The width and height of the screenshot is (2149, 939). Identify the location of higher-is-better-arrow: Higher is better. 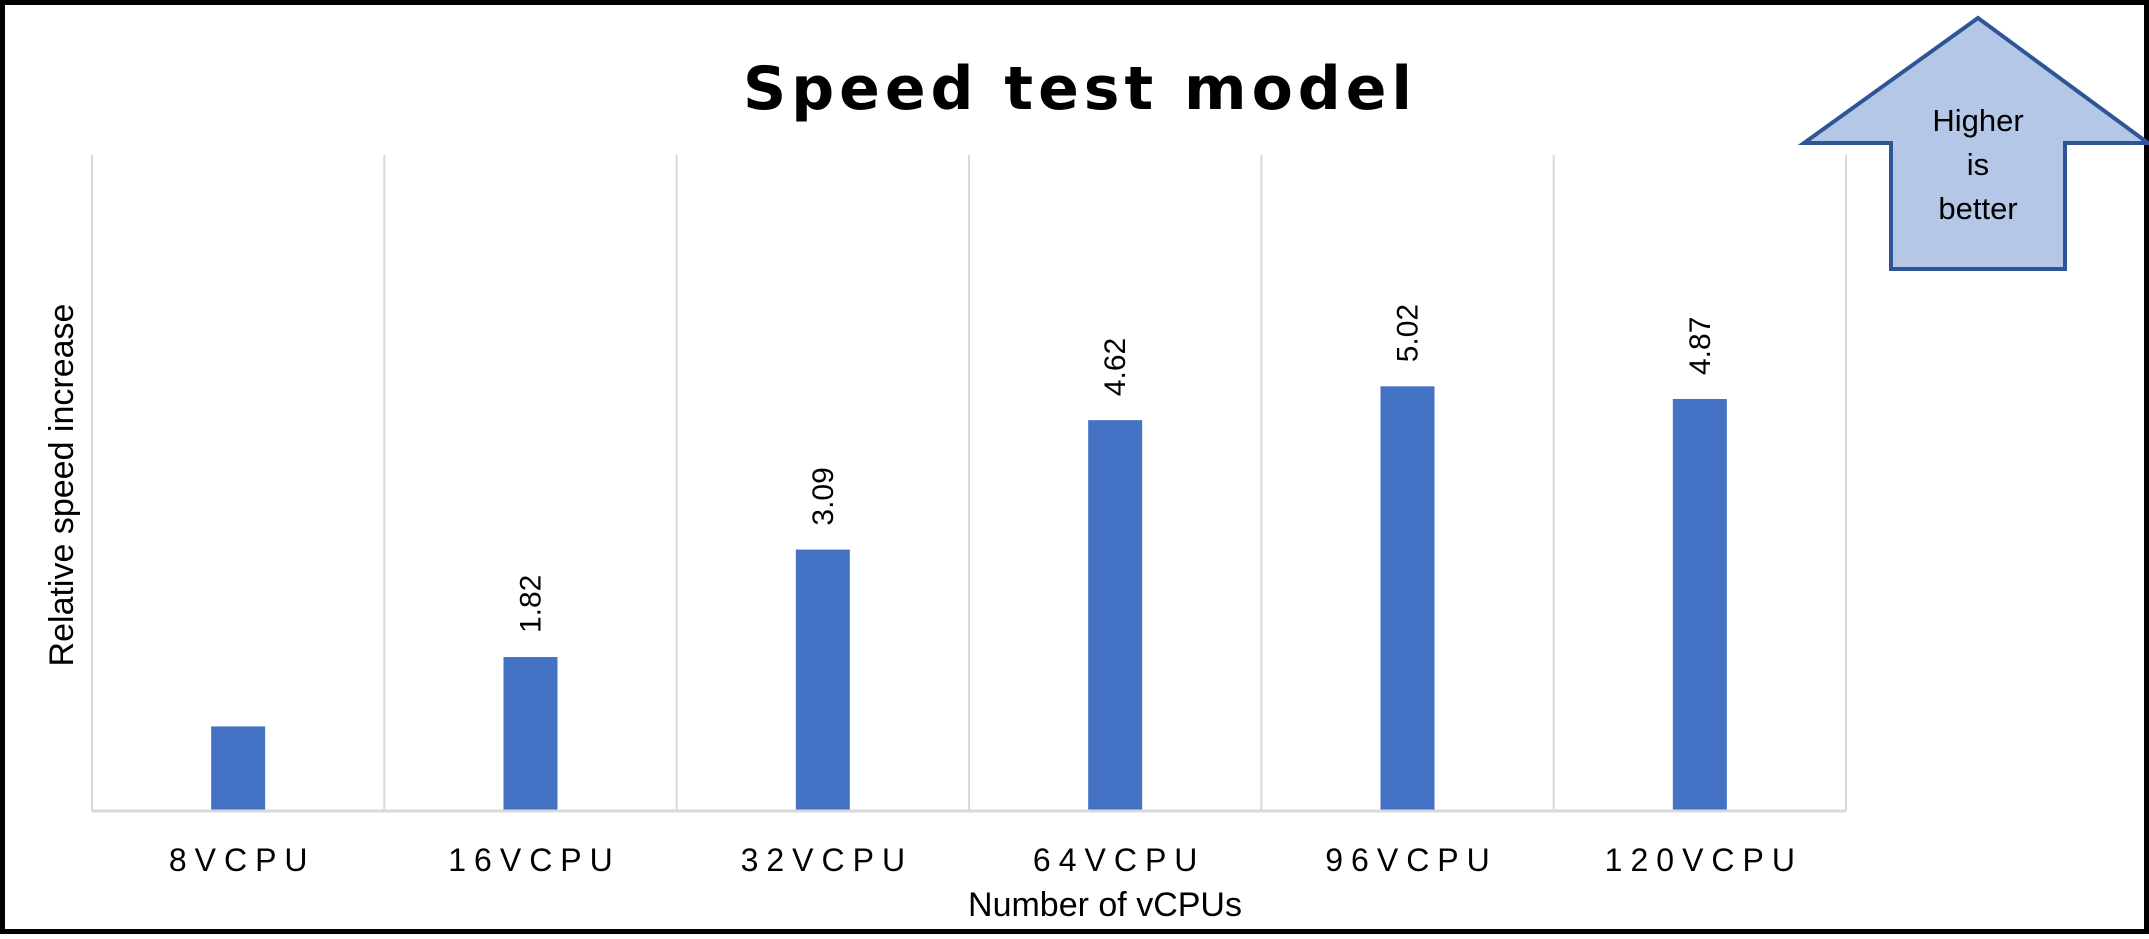
(1973, 143).